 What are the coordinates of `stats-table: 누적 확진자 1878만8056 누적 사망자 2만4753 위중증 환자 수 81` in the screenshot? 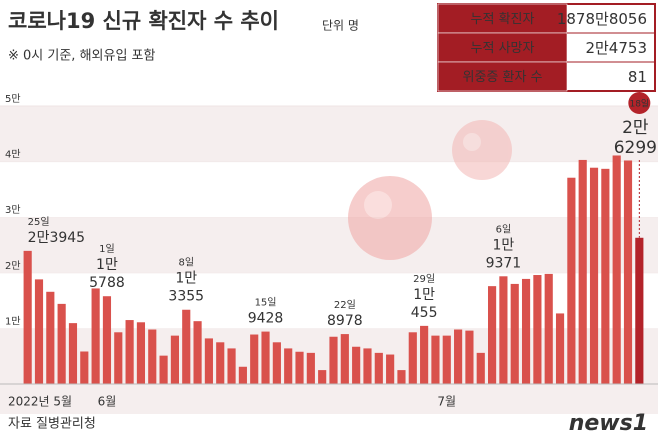 It's located at (546, 47).